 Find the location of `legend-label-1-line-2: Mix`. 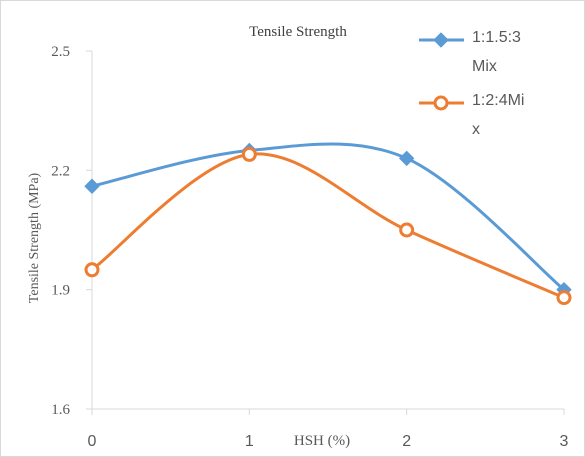

legend-label-1-line-2: Mix is located at coordinates (484, 66).